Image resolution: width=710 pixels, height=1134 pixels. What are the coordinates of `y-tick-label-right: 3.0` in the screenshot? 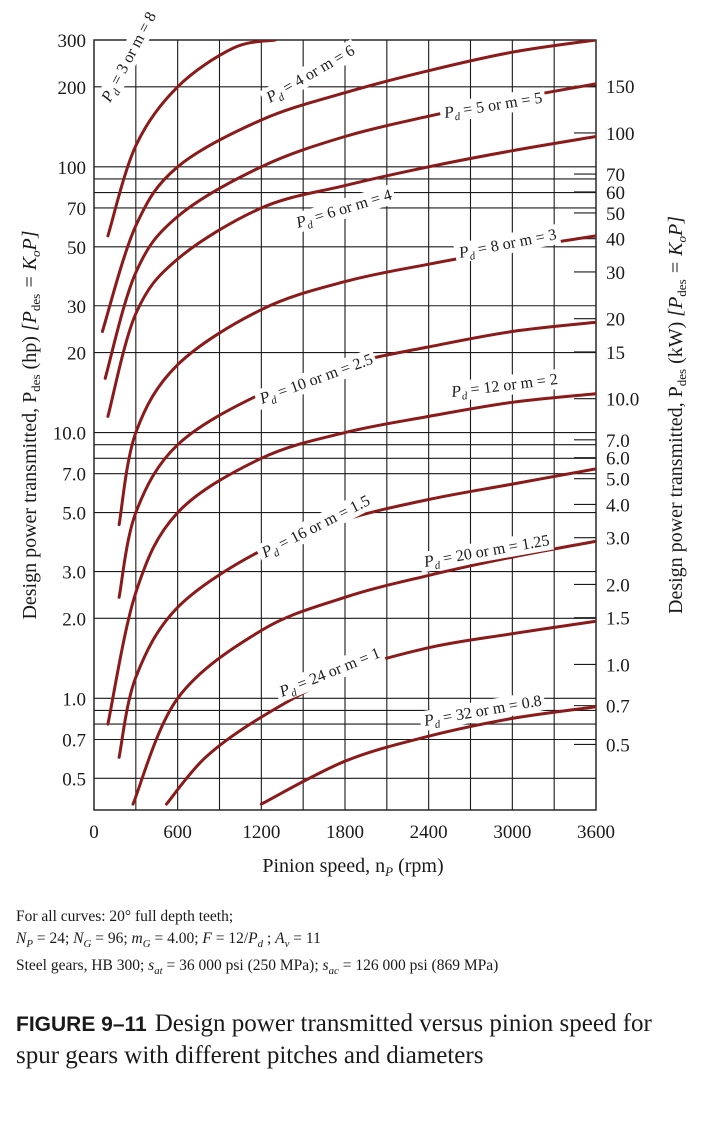 It's located at (618, 539).